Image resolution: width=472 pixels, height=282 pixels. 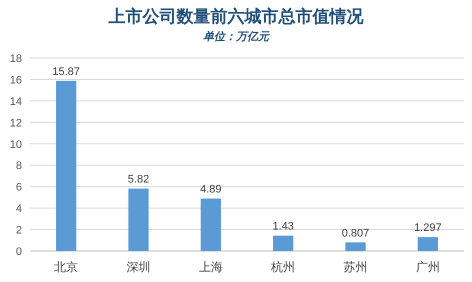 I want to click on x-tick-label: 杭州, so click(x=283, y=267).